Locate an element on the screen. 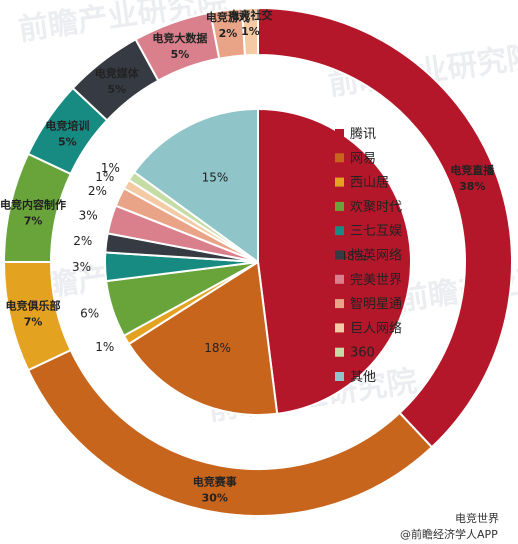 This screenshot has height=544, width=518. inner-value-label: 6% is located at coordinates (89, 314).